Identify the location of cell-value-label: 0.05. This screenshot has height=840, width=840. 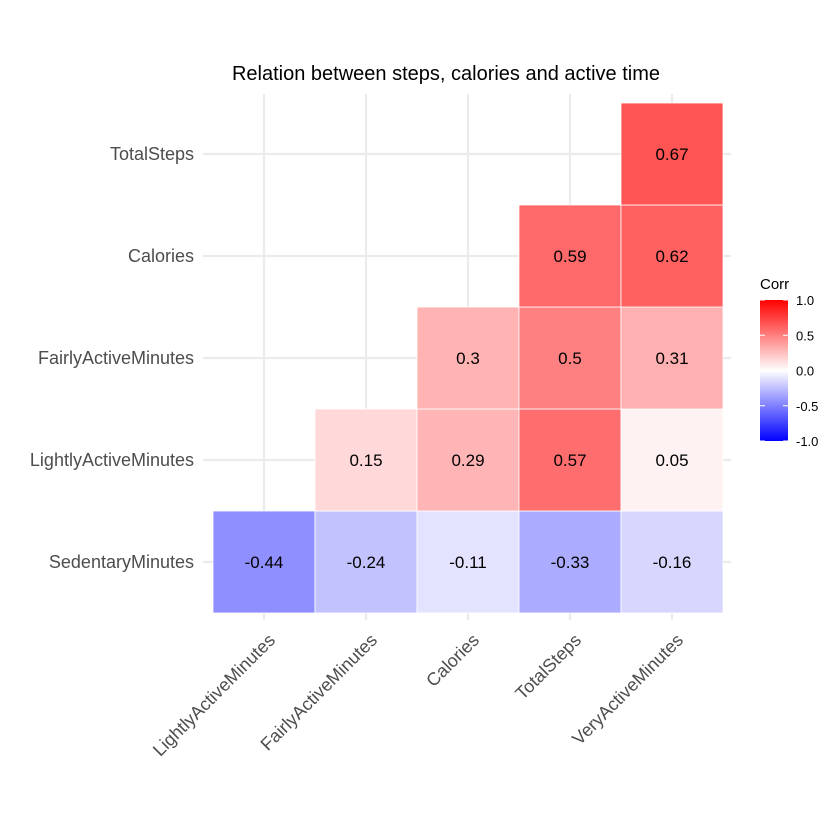
(671, 460).